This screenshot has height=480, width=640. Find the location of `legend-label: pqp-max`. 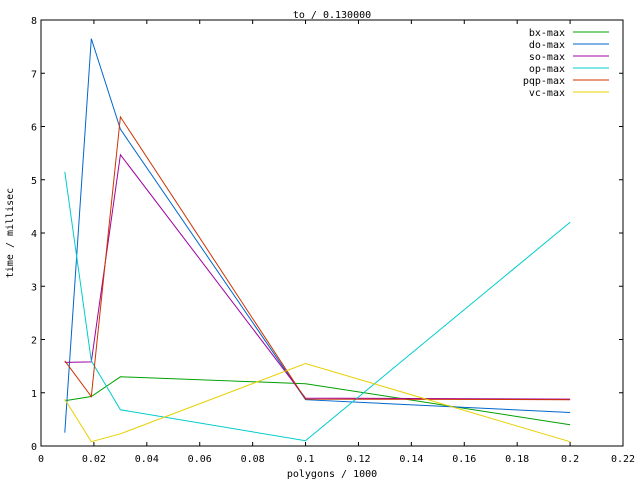

legend-label: pqp-max is located at coordinates (544, 81).